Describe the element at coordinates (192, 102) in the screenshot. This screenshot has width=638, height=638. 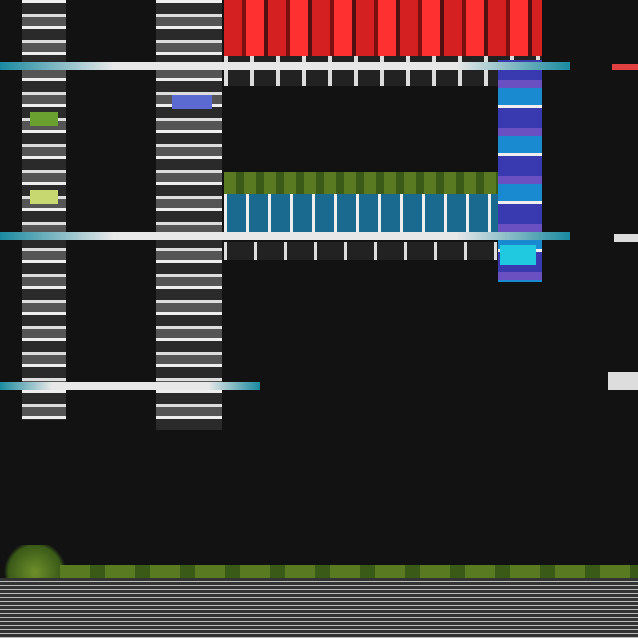
I see `blue-window` at that location.